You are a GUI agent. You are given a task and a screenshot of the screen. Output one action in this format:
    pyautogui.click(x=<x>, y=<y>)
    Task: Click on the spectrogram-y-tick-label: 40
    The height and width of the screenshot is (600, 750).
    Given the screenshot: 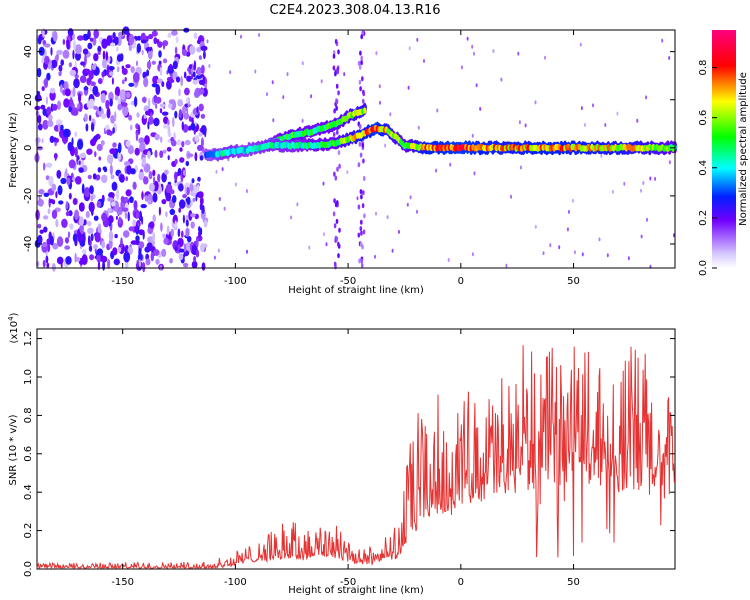 What is the action you would take?
    pyautogui.click(x=28, y=51)
    